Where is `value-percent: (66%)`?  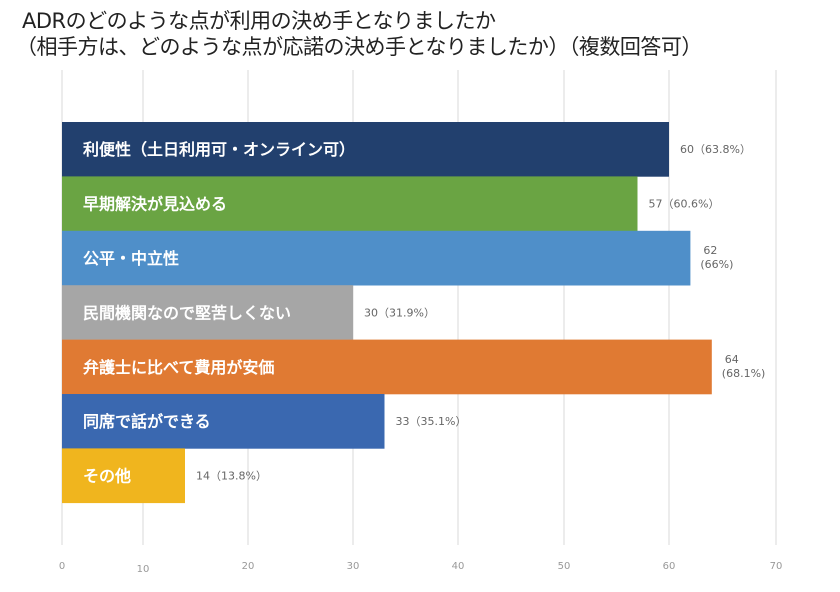 value-percent: (66%) is located at coordinates (716, 264).